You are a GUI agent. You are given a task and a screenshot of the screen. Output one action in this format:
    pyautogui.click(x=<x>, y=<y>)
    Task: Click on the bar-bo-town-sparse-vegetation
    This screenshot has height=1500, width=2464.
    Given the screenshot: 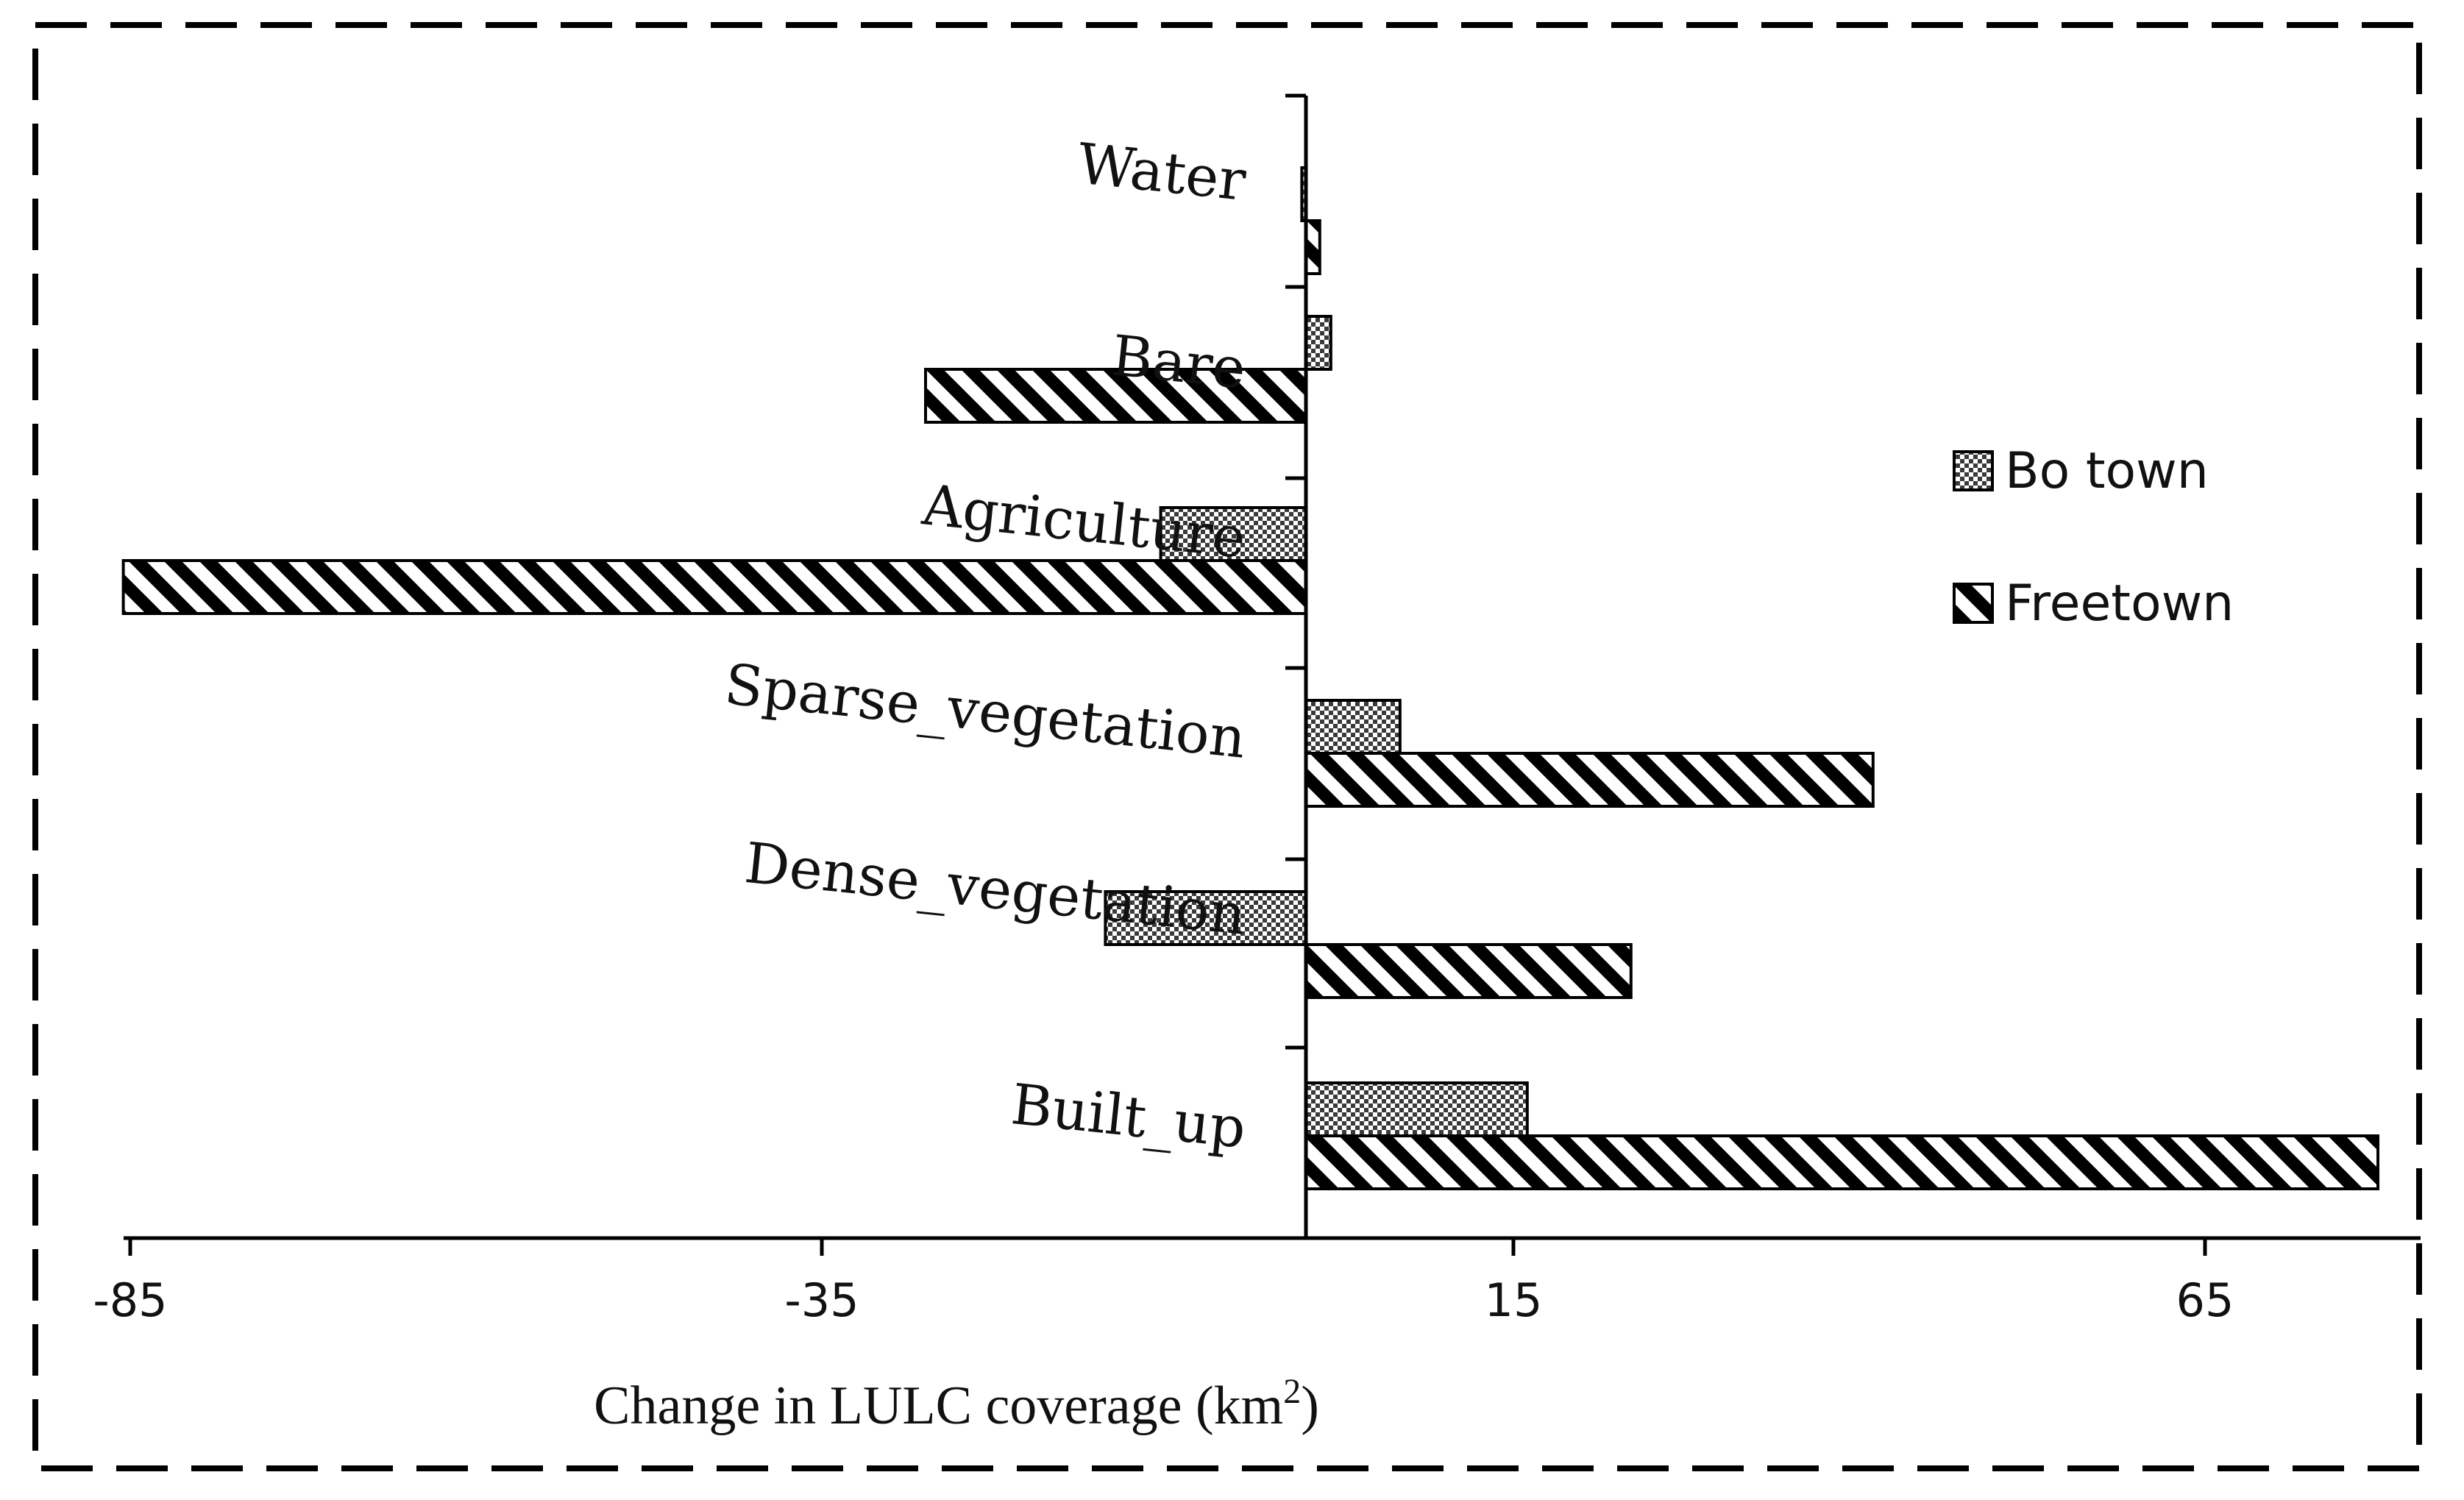 What is the action you would take?
    pyautogui.click(x=1353, y=727)
    